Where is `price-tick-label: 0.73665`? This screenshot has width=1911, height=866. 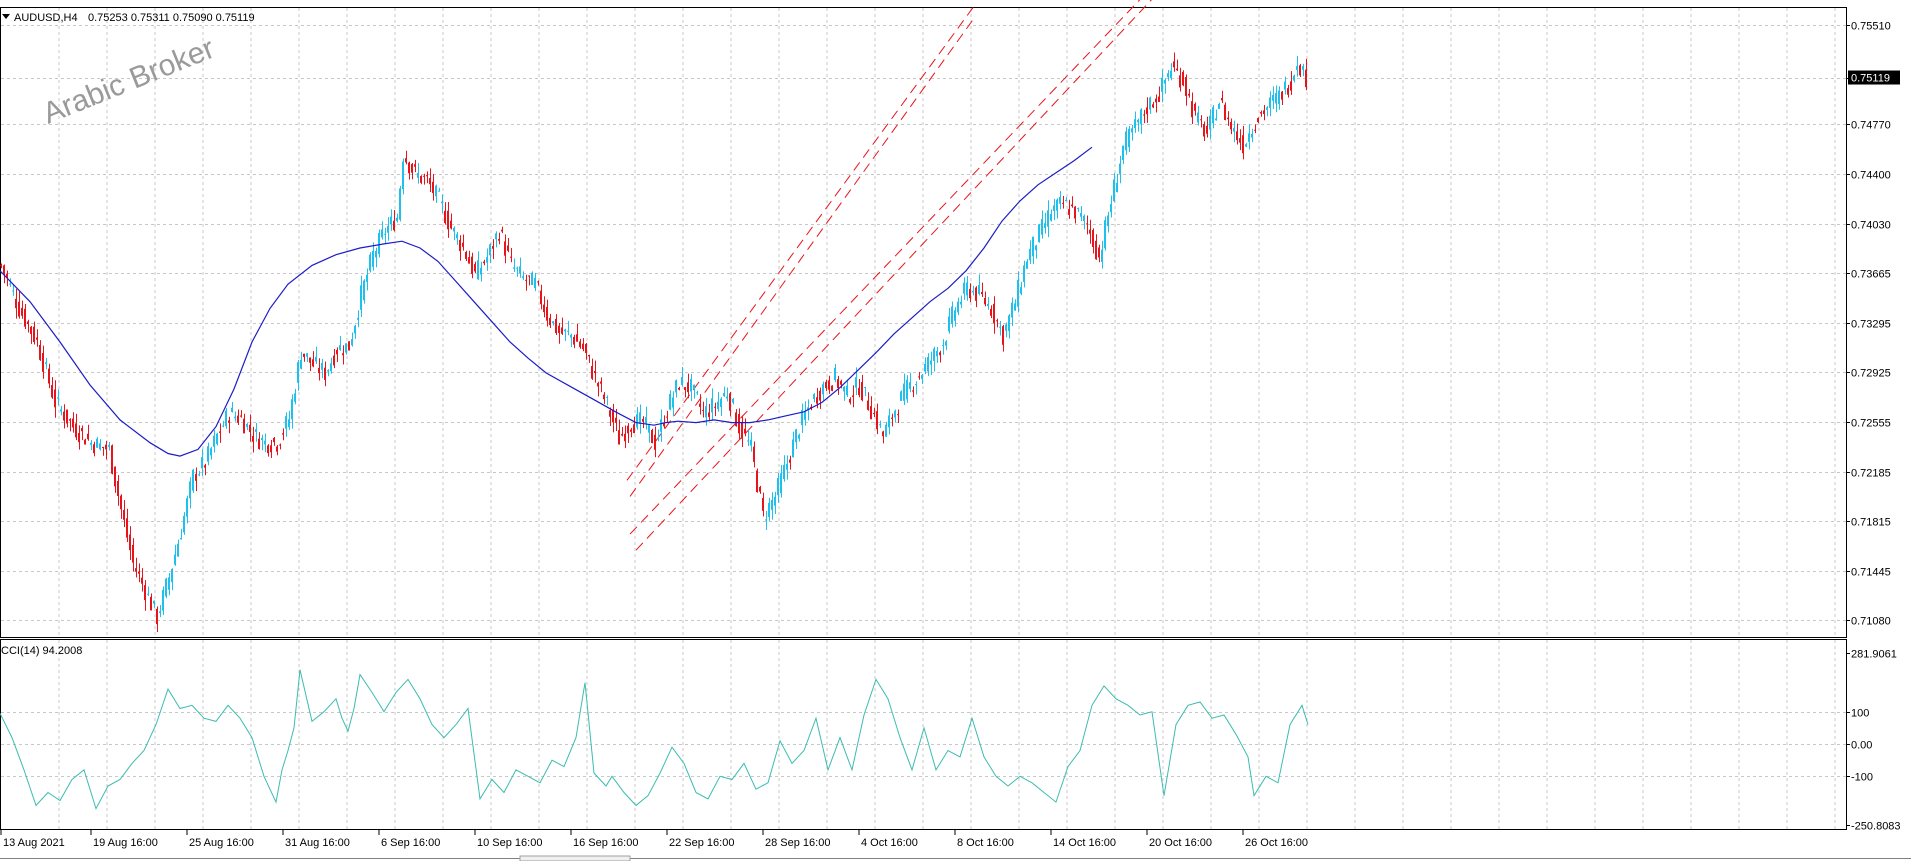 price-tick-label: 0.73665 is located at coordinates (1871, 275).